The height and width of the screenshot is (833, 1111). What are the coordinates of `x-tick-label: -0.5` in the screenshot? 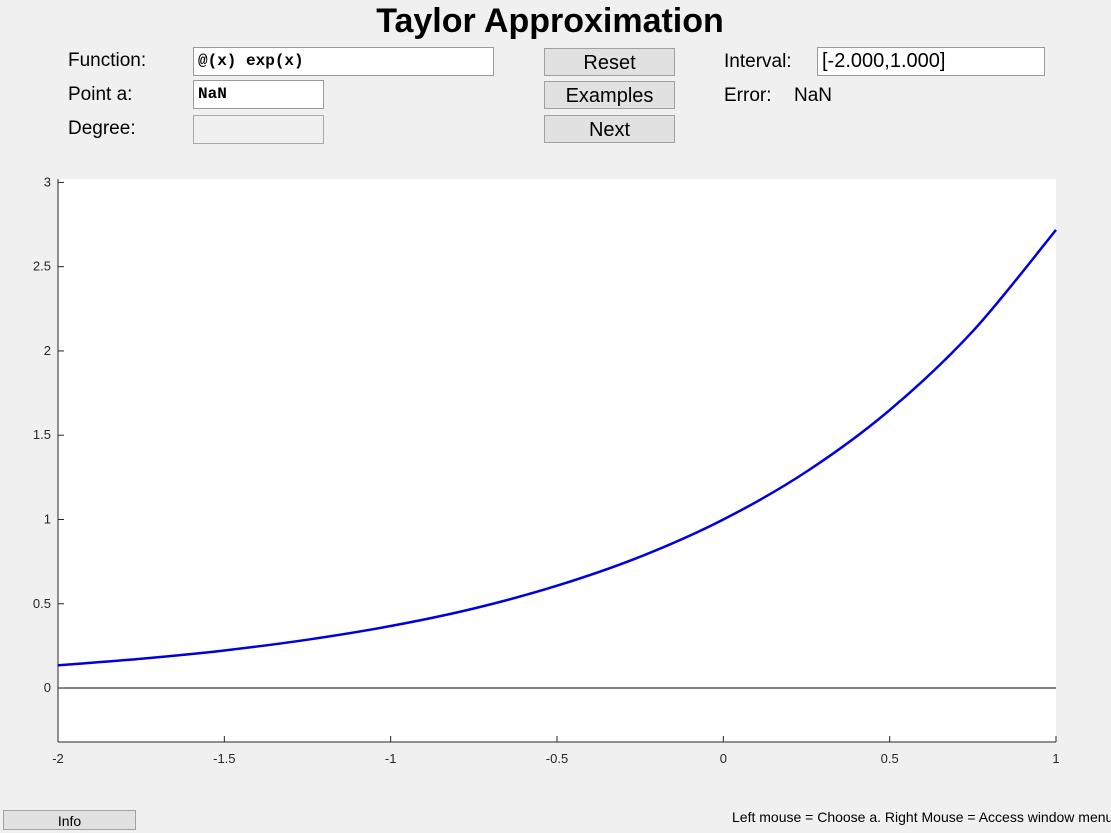 It's located at (557, 758).